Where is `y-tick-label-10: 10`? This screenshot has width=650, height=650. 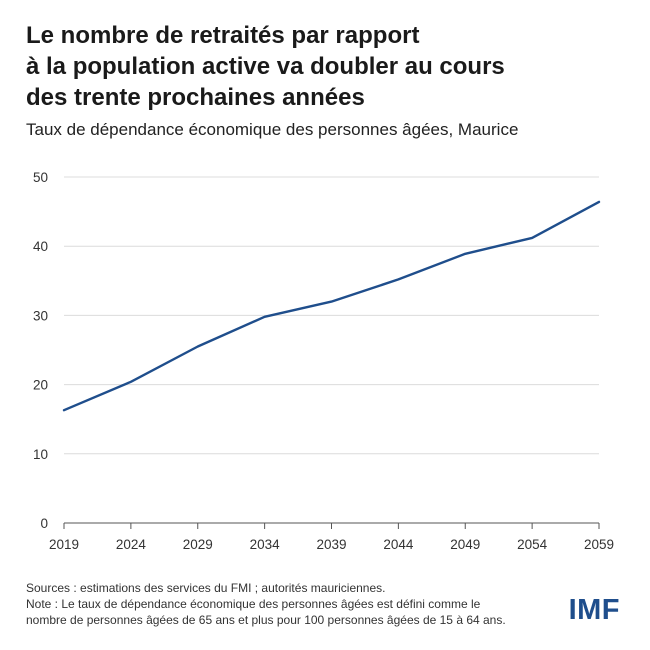
y-tick-label-10: 10 is located at coordinates (40, 454).